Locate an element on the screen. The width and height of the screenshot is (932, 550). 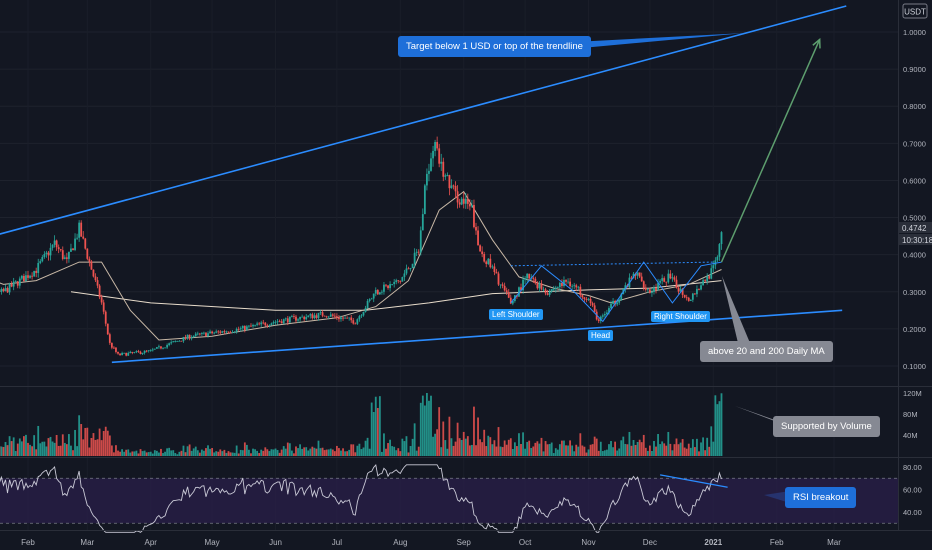
lower-trendline is located at coordinates (477, 336).